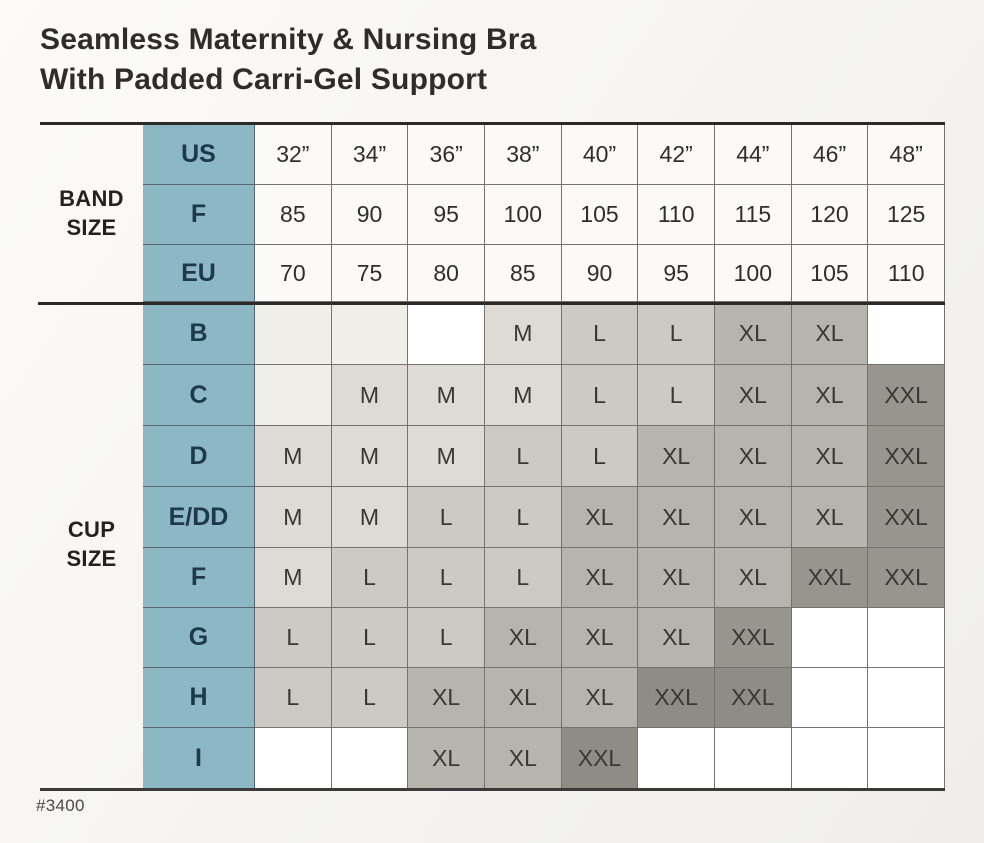  What do you see at coordinates (753, 155) in the screenshot?
I see `band-size-cell: 44”` at bounding box center [753, 155].